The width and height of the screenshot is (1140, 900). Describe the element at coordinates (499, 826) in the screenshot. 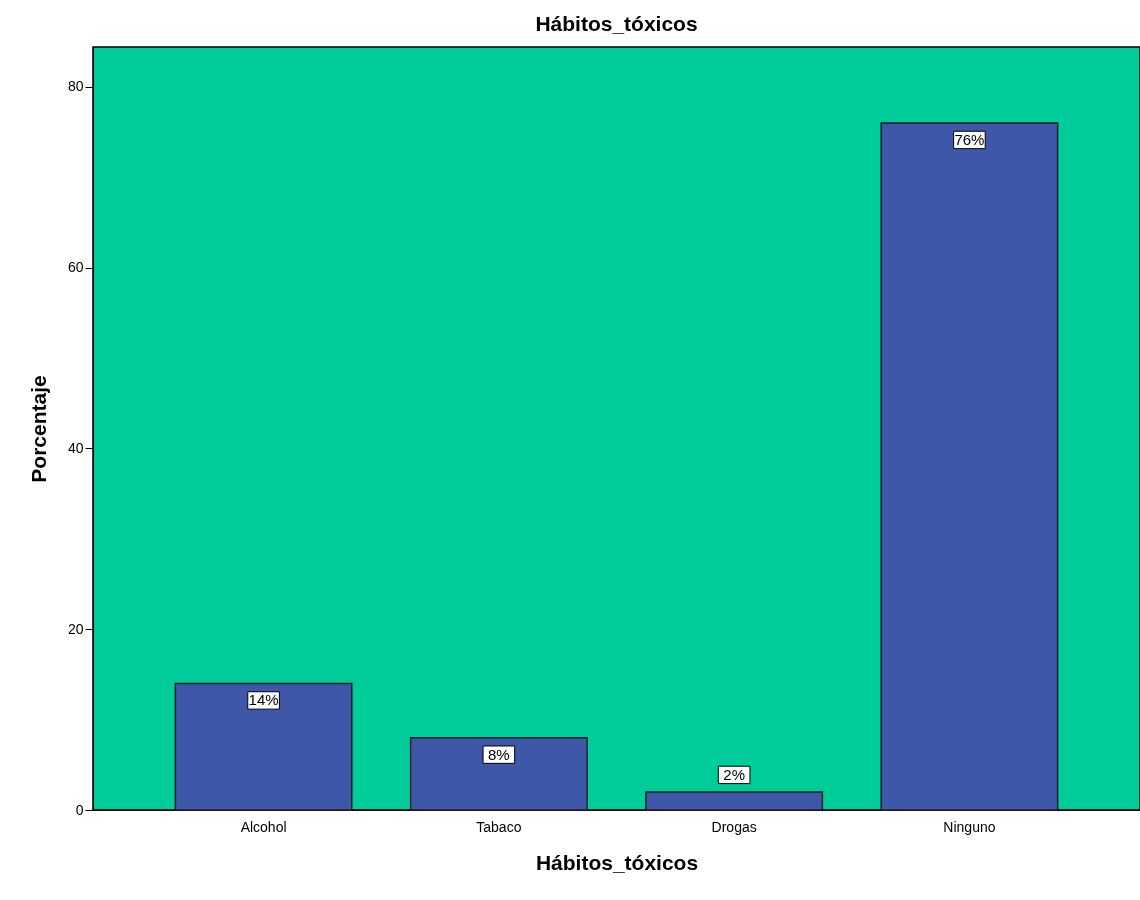

I see `x-tick-label: Tabaco` at that location.